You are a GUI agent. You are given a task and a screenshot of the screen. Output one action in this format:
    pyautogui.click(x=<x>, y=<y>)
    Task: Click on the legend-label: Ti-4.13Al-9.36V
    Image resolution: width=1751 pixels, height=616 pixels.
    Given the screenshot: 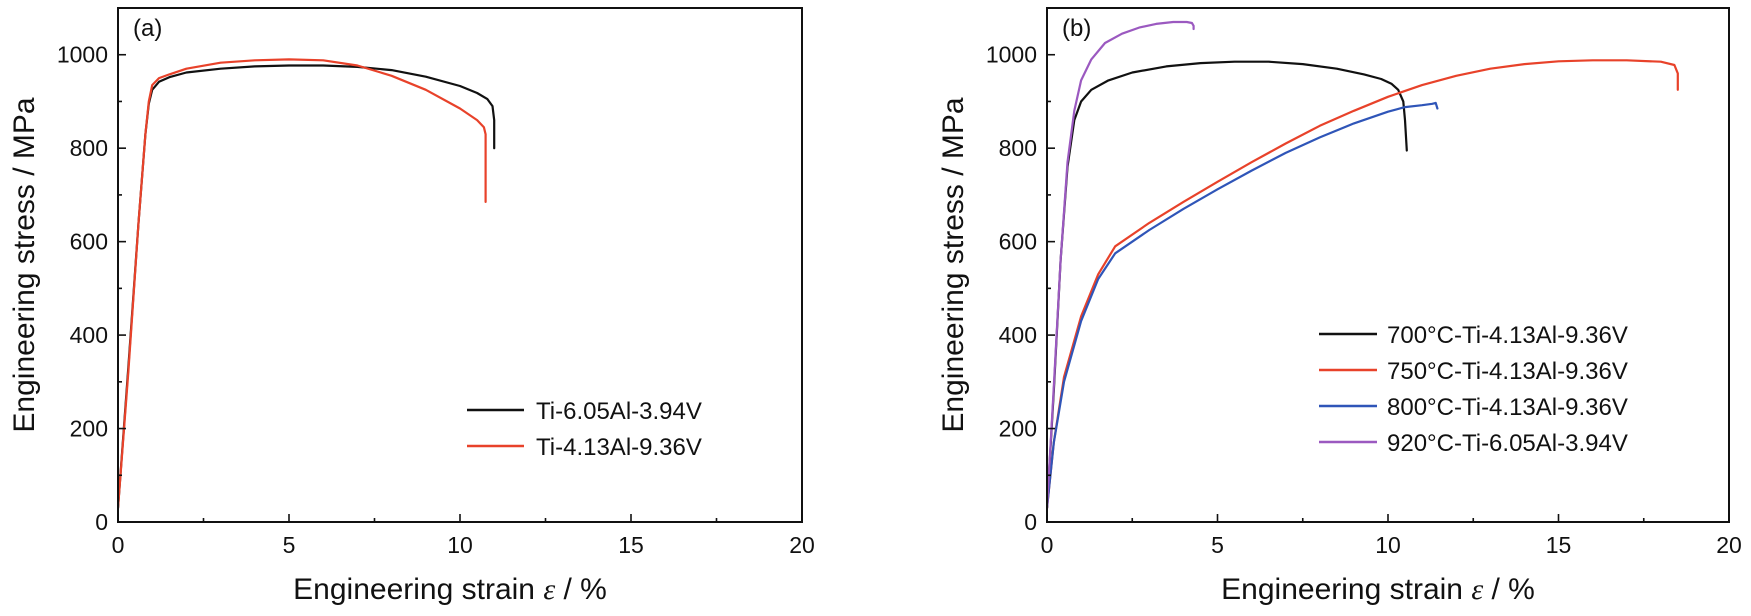 What is the action you would take?
    pyautogui.click(x=619, y=447)
    